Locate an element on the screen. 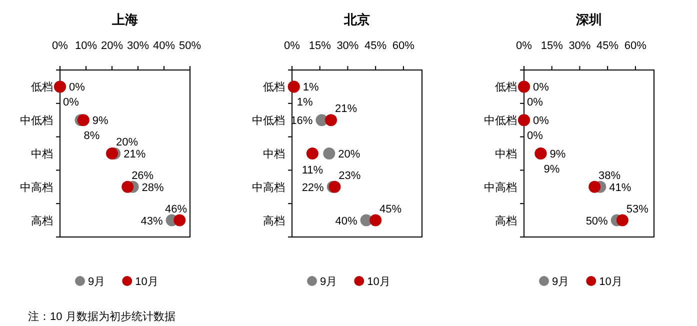 Image resolution: width=697 pixels, height=326 pixels. data-label: 50% is located at coordinates (597, 221).